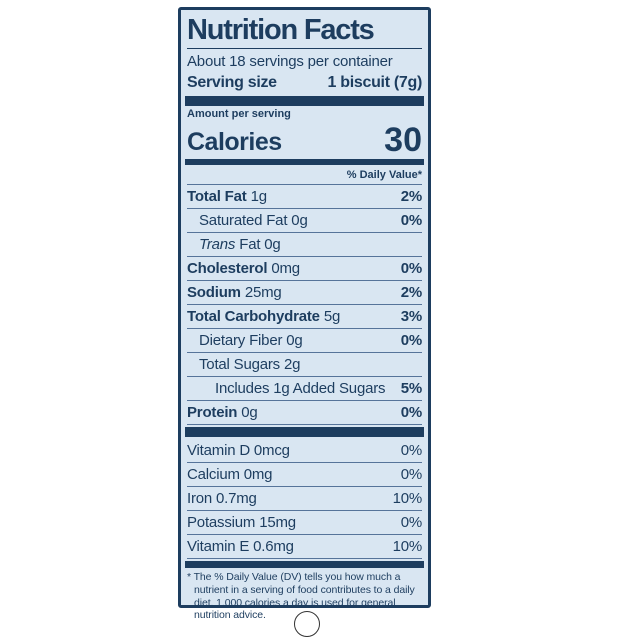 This screenshot has width=619, height=637. Describe the element at coordinates (232, 82) in the screenshot. I see `serving-size-label: Serving size` at that location.